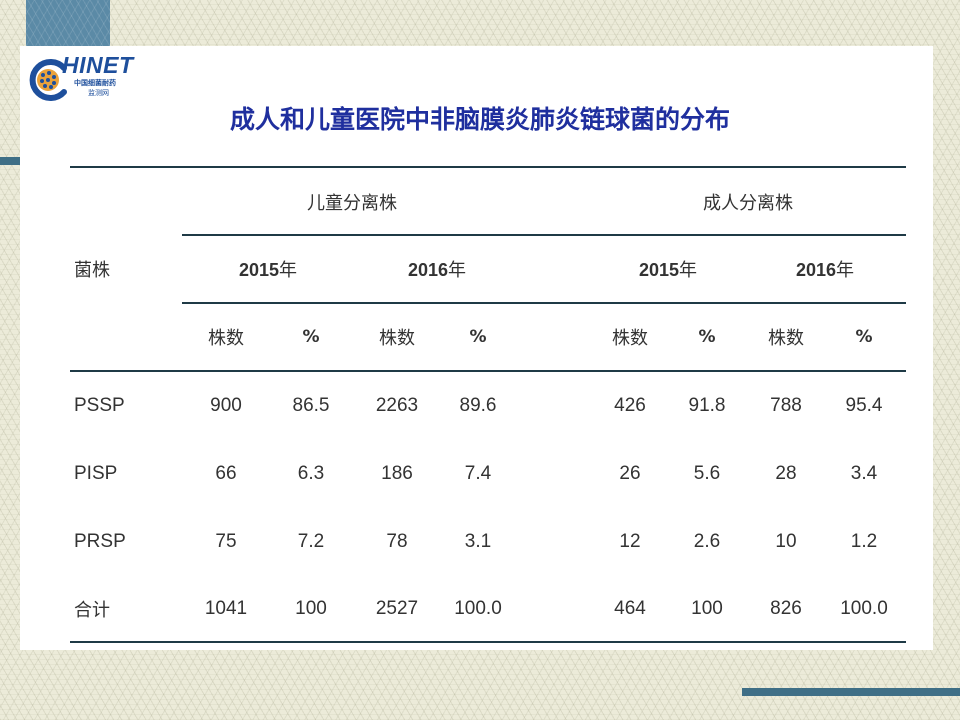 The height and width of the screenshot is (720, 960). What do you see at coordinates (479, 119) in the screenshot?
I see `page-title: 成人和儿童医院中非脑膜炎肺炎链球菌的分布` at bounding box center [479, 119].